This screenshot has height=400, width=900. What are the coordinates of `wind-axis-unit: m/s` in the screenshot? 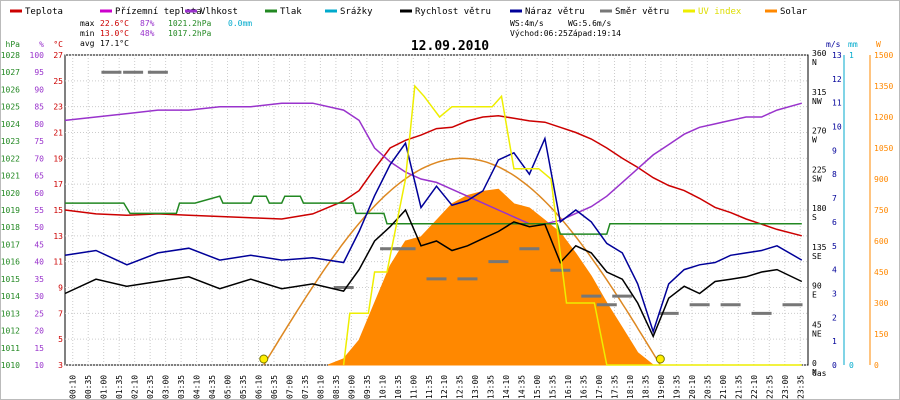 It's located at (833, 44).